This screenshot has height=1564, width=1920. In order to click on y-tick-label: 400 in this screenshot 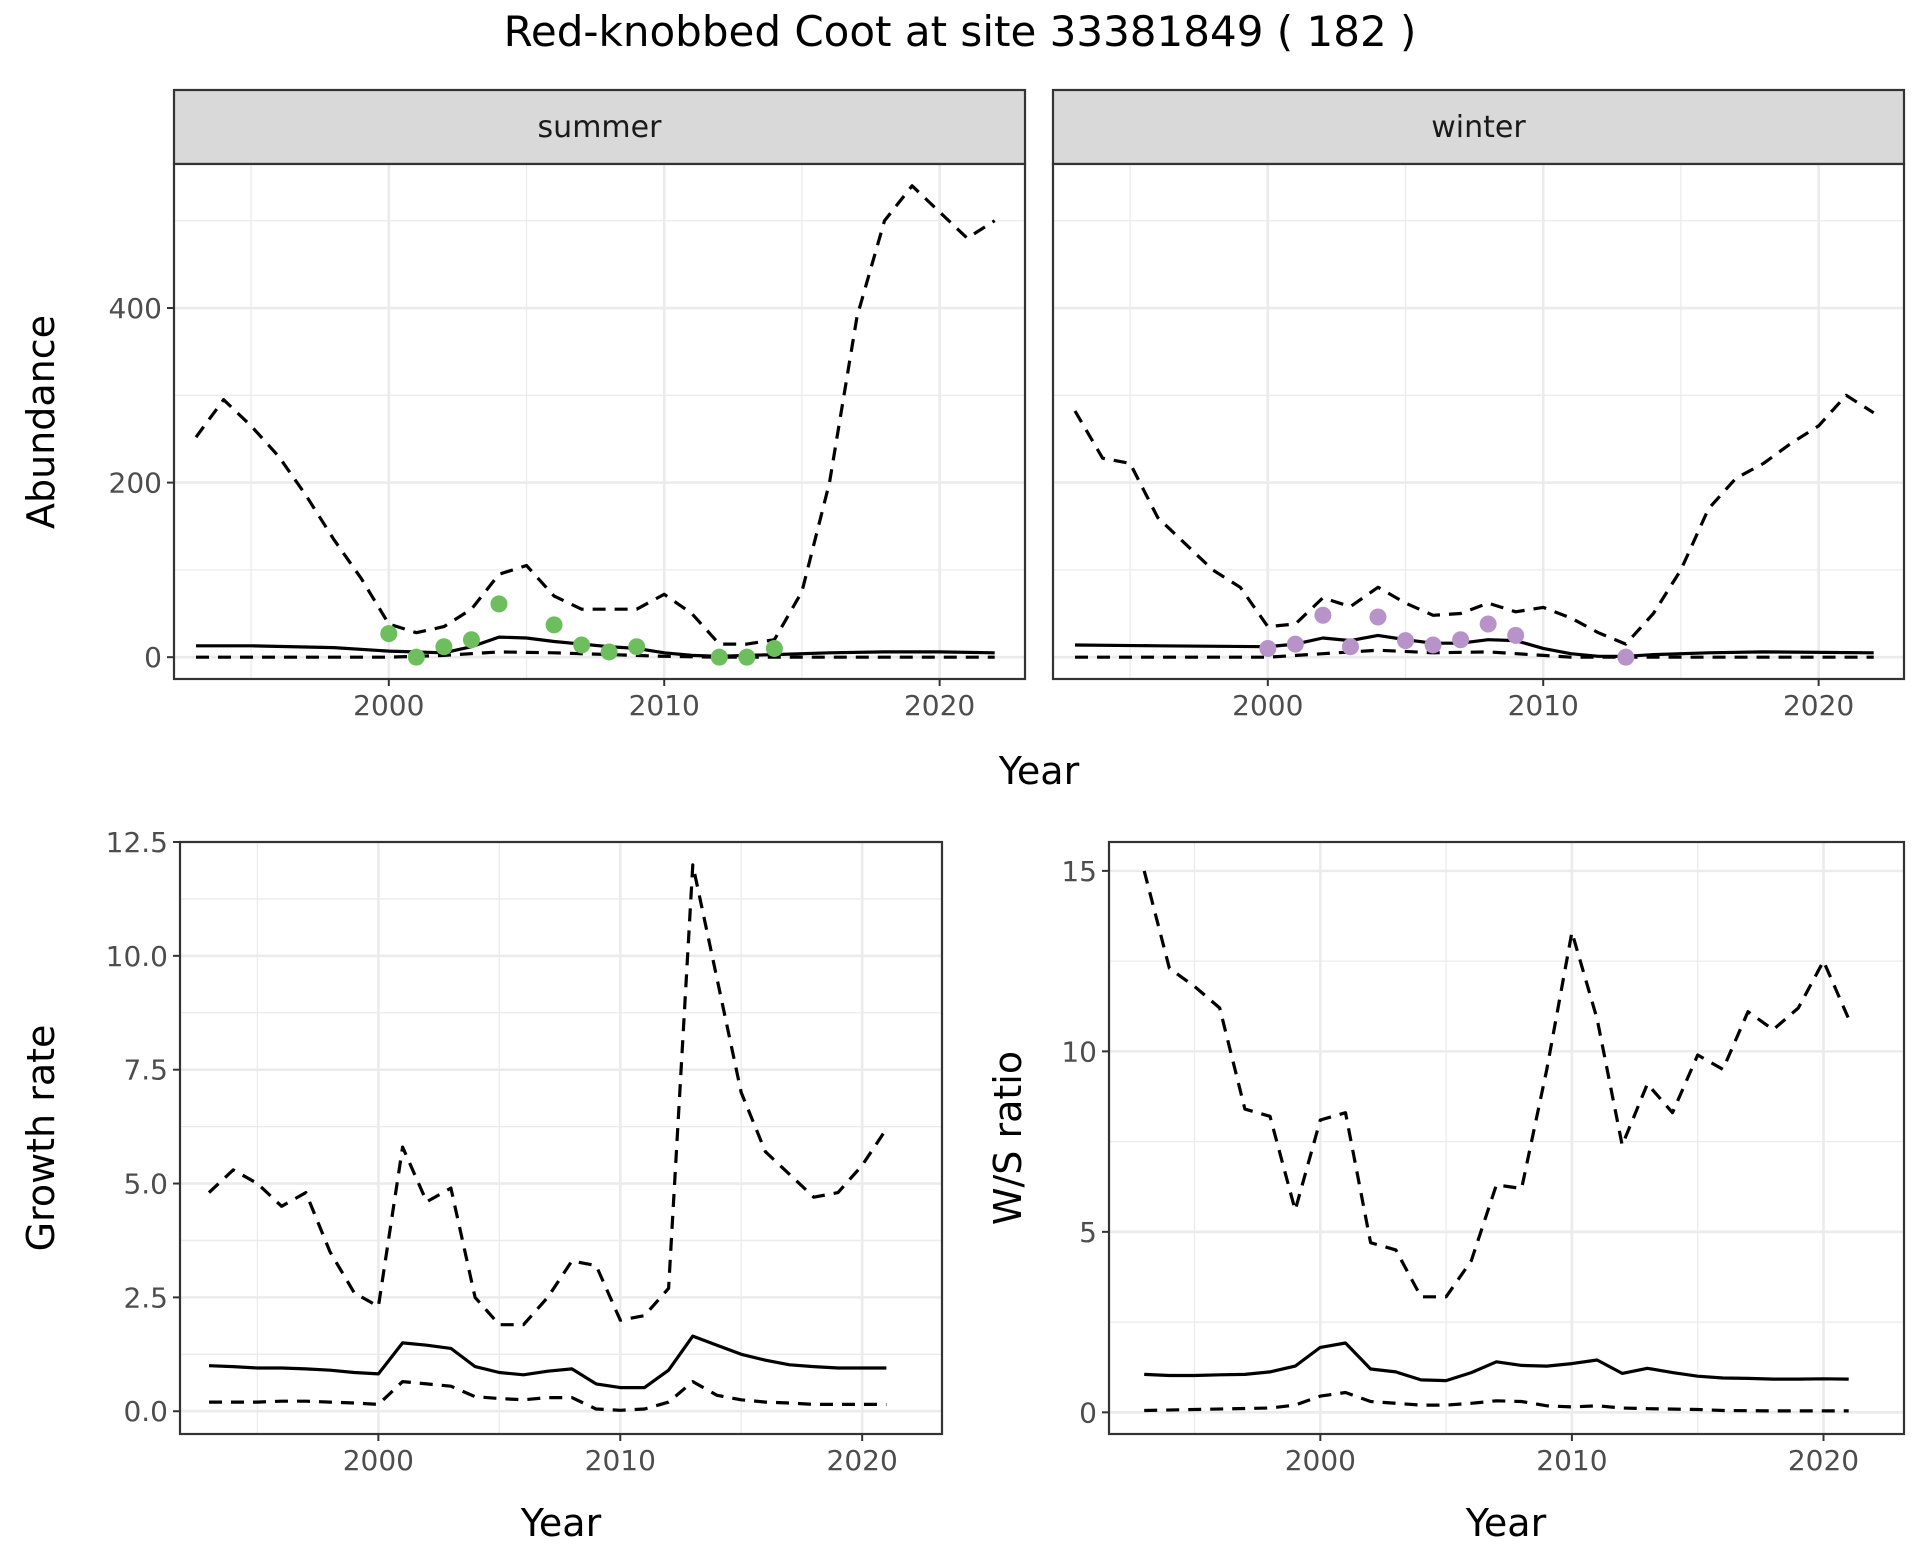, I will do `click(135, 308)`.